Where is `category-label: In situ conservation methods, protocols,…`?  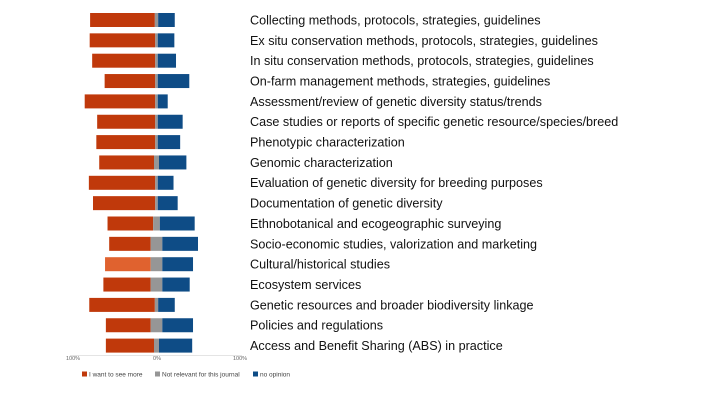 category-label: In situ conservation methods, protocols,… is located at coordinates (422, 61).